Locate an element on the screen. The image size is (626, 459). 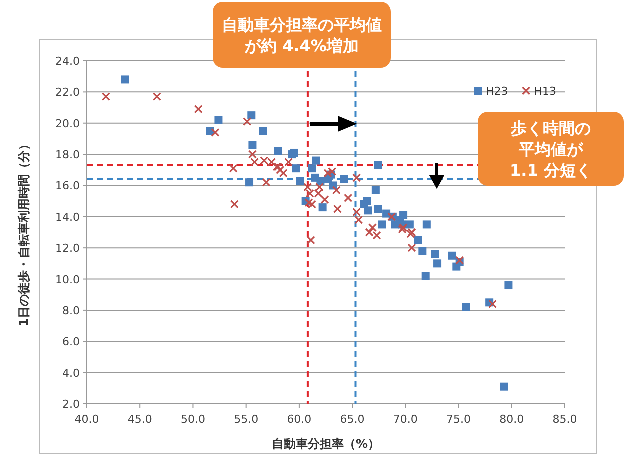
legend-label: H13 is located at coordinates (545, 91).